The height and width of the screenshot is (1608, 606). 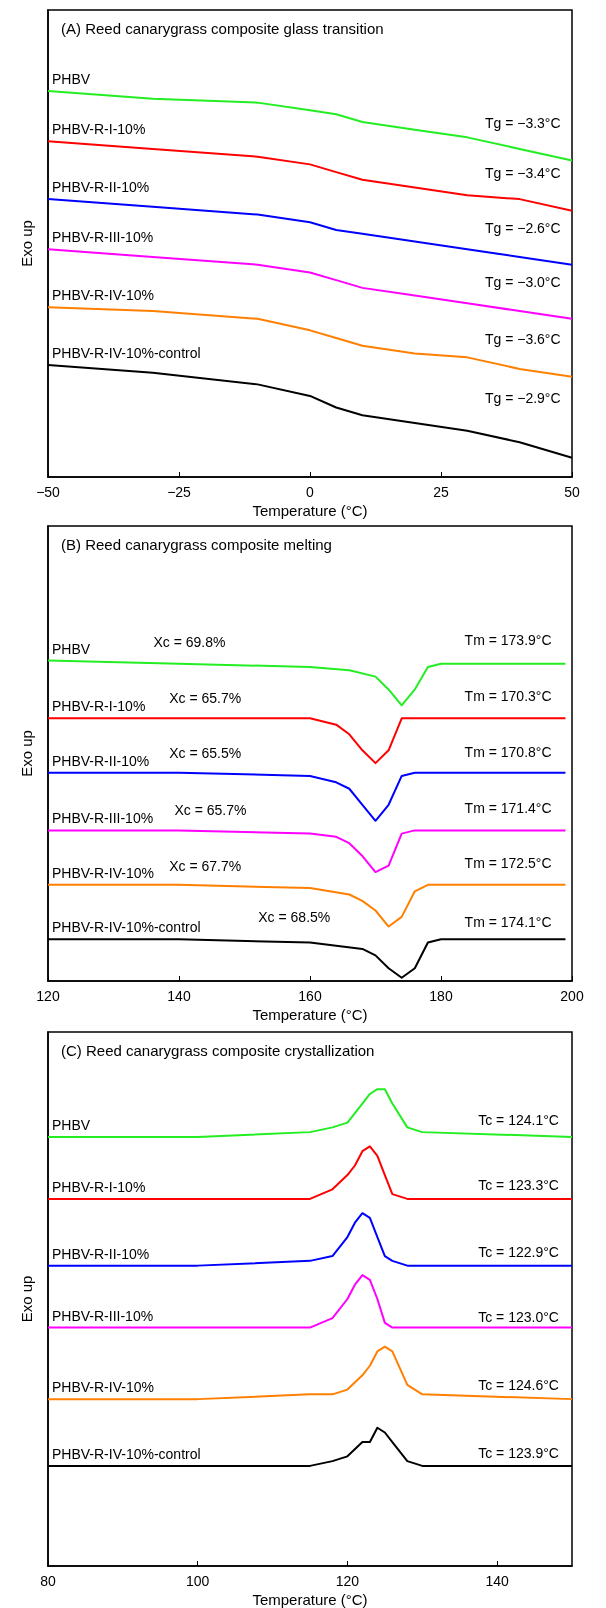 What do you see at coordinates (508, 808) in the screenshot?
I see `annotation: Tm = 171.4°C` at bounding box center [508, 808].